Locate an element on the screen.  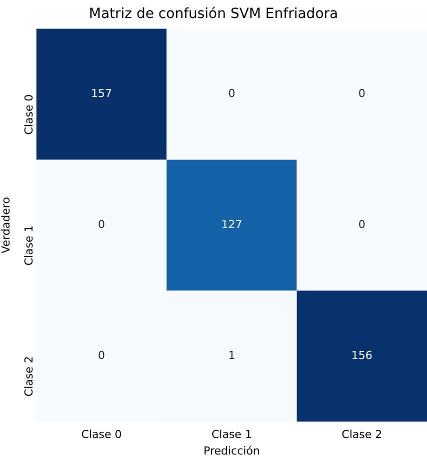
x-tick-label: Clase 2 is located at coordinates (362, 435).